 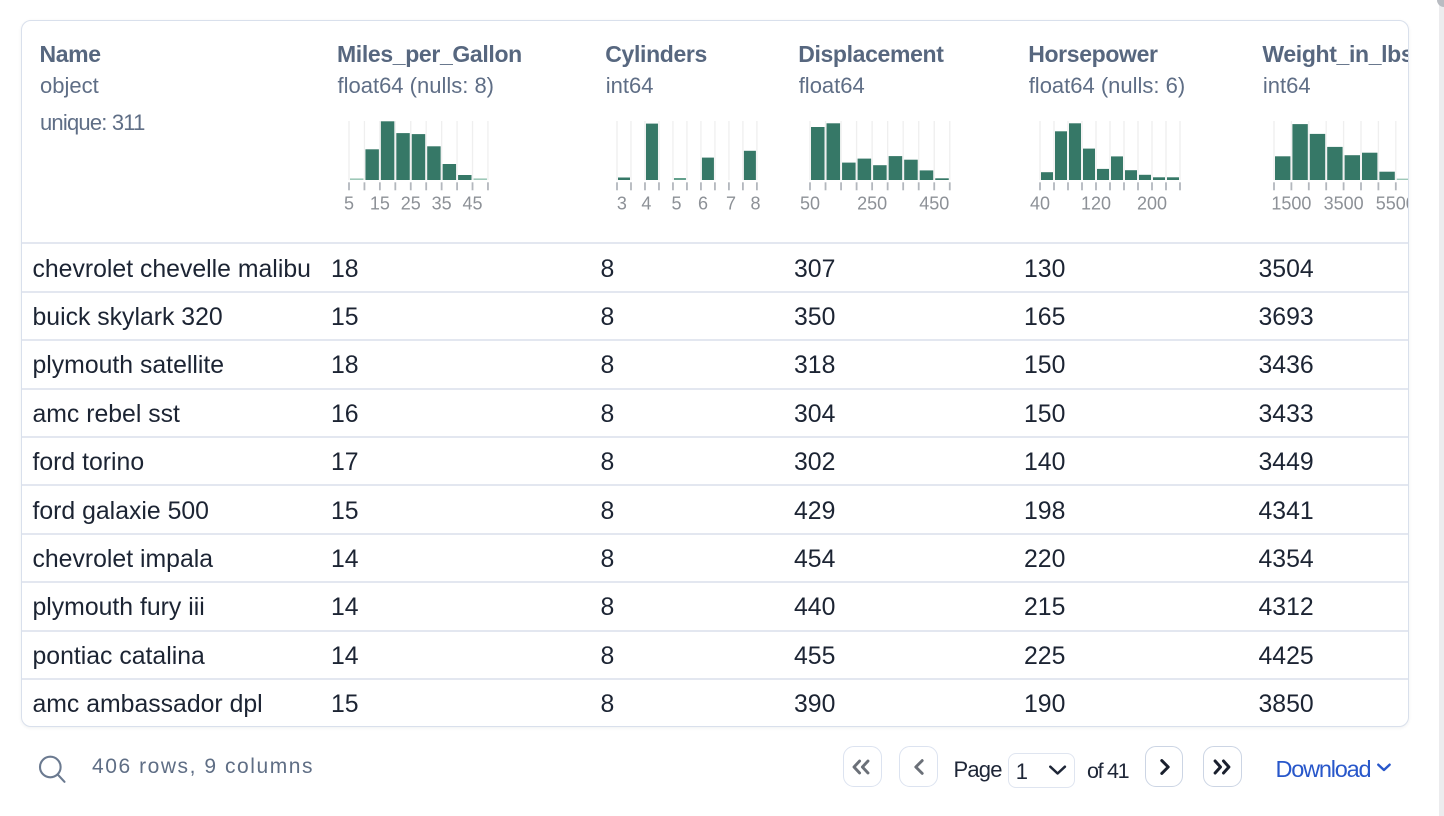 What do you see at coordinates (1292, 203) in the screenshot?
I see `svg-text: 1500` at bounding box center [1292, 203].